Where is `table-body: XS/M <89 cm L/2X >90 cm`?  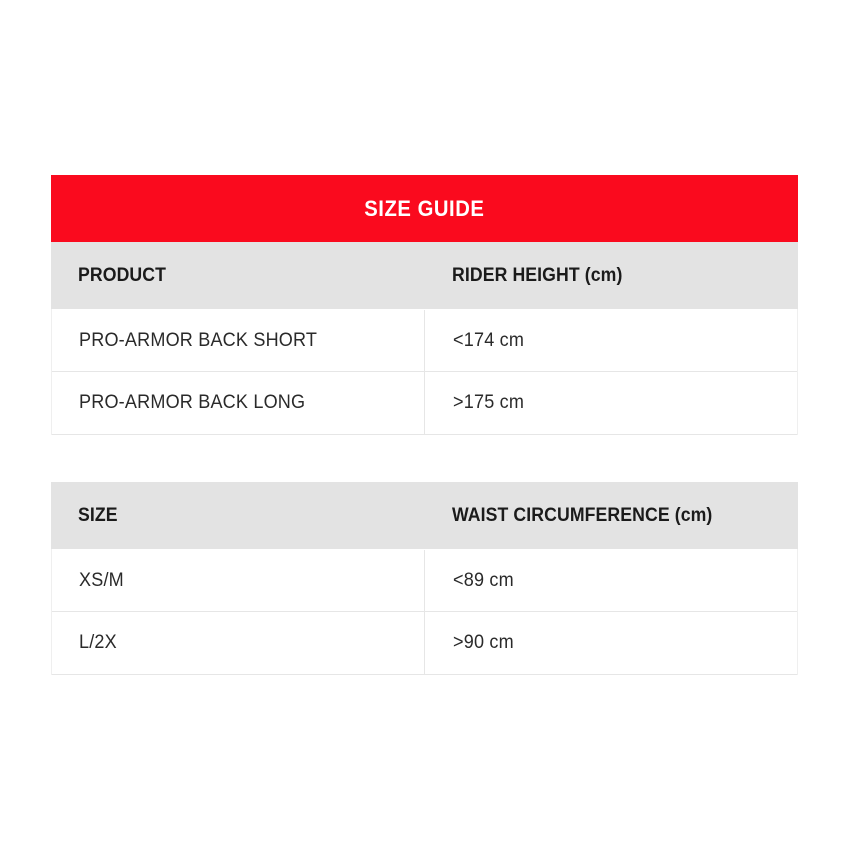 table-body: XS/M <89 cm L/2X >90 cm is located at coordinates (424, 612).